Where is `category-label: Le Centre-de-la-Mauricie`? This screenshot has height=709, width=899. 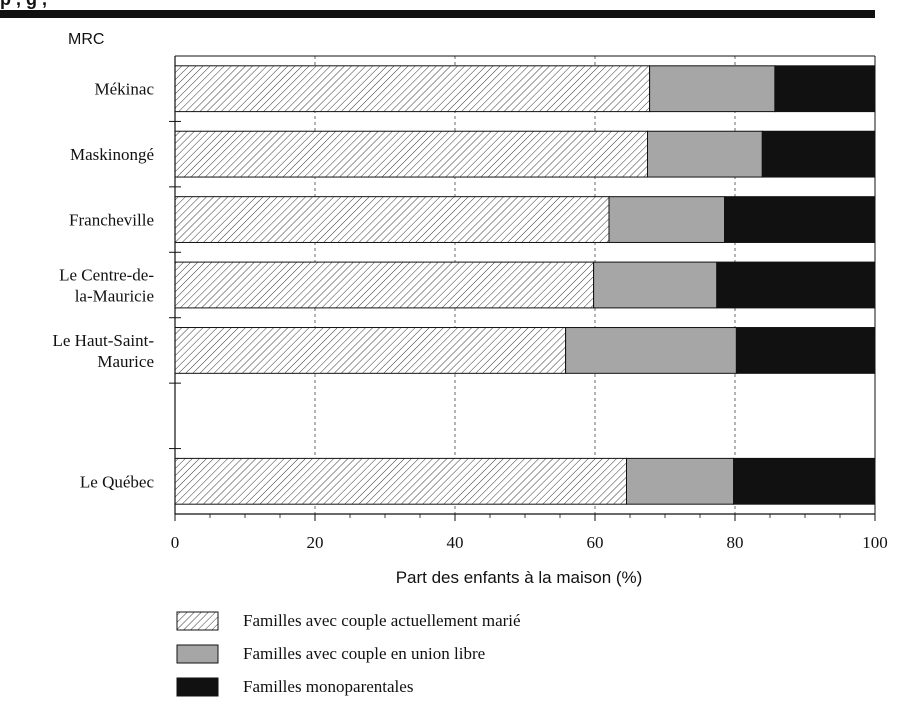
category-label: Le Centre-de-la-Mauricie is located at coordinates (106, 286).